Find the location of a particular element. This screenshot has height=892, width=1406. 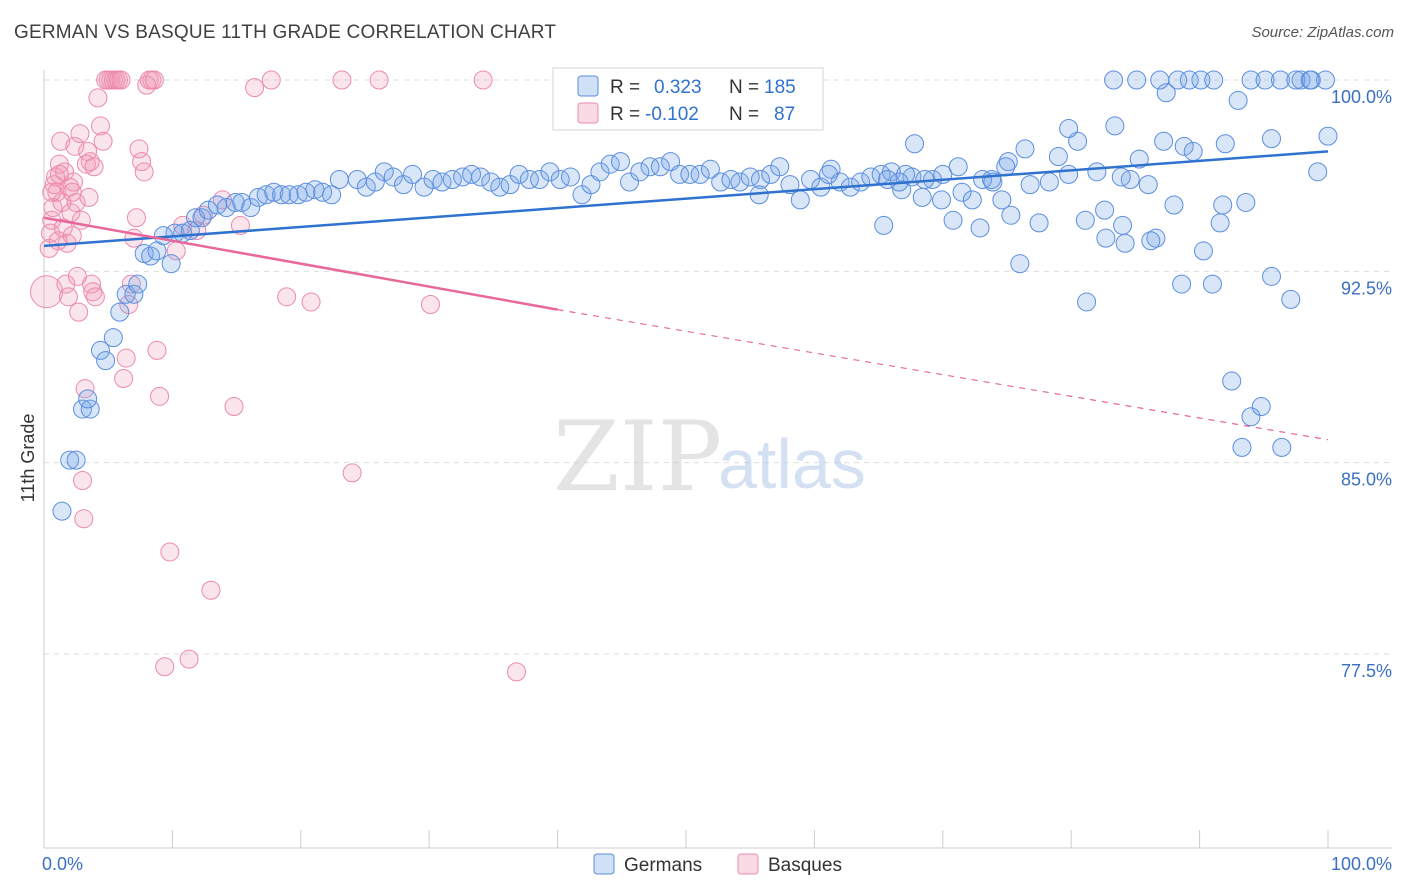

x-tick-label-max: 100.0% is located at coordinates (1361, 864).